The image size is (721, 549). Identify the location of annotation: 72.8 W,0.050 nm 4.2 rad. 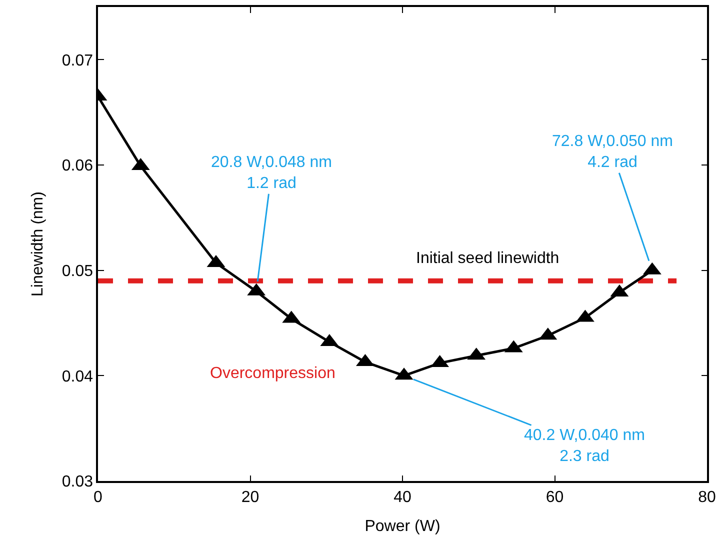
(612, 152).